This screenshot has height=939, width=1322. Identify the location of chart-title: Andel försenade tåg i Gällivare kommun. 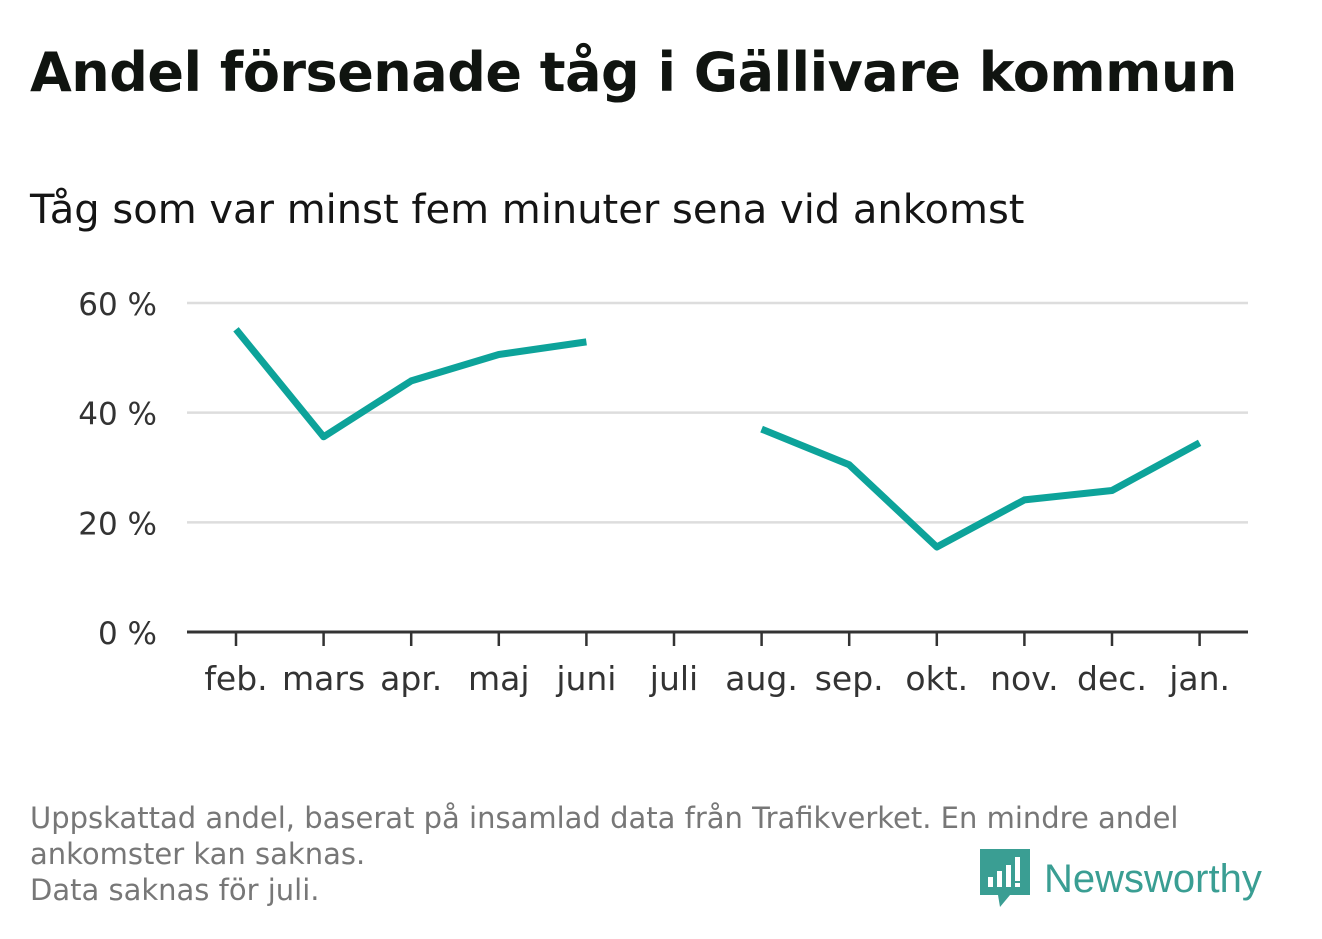
(633, 72).